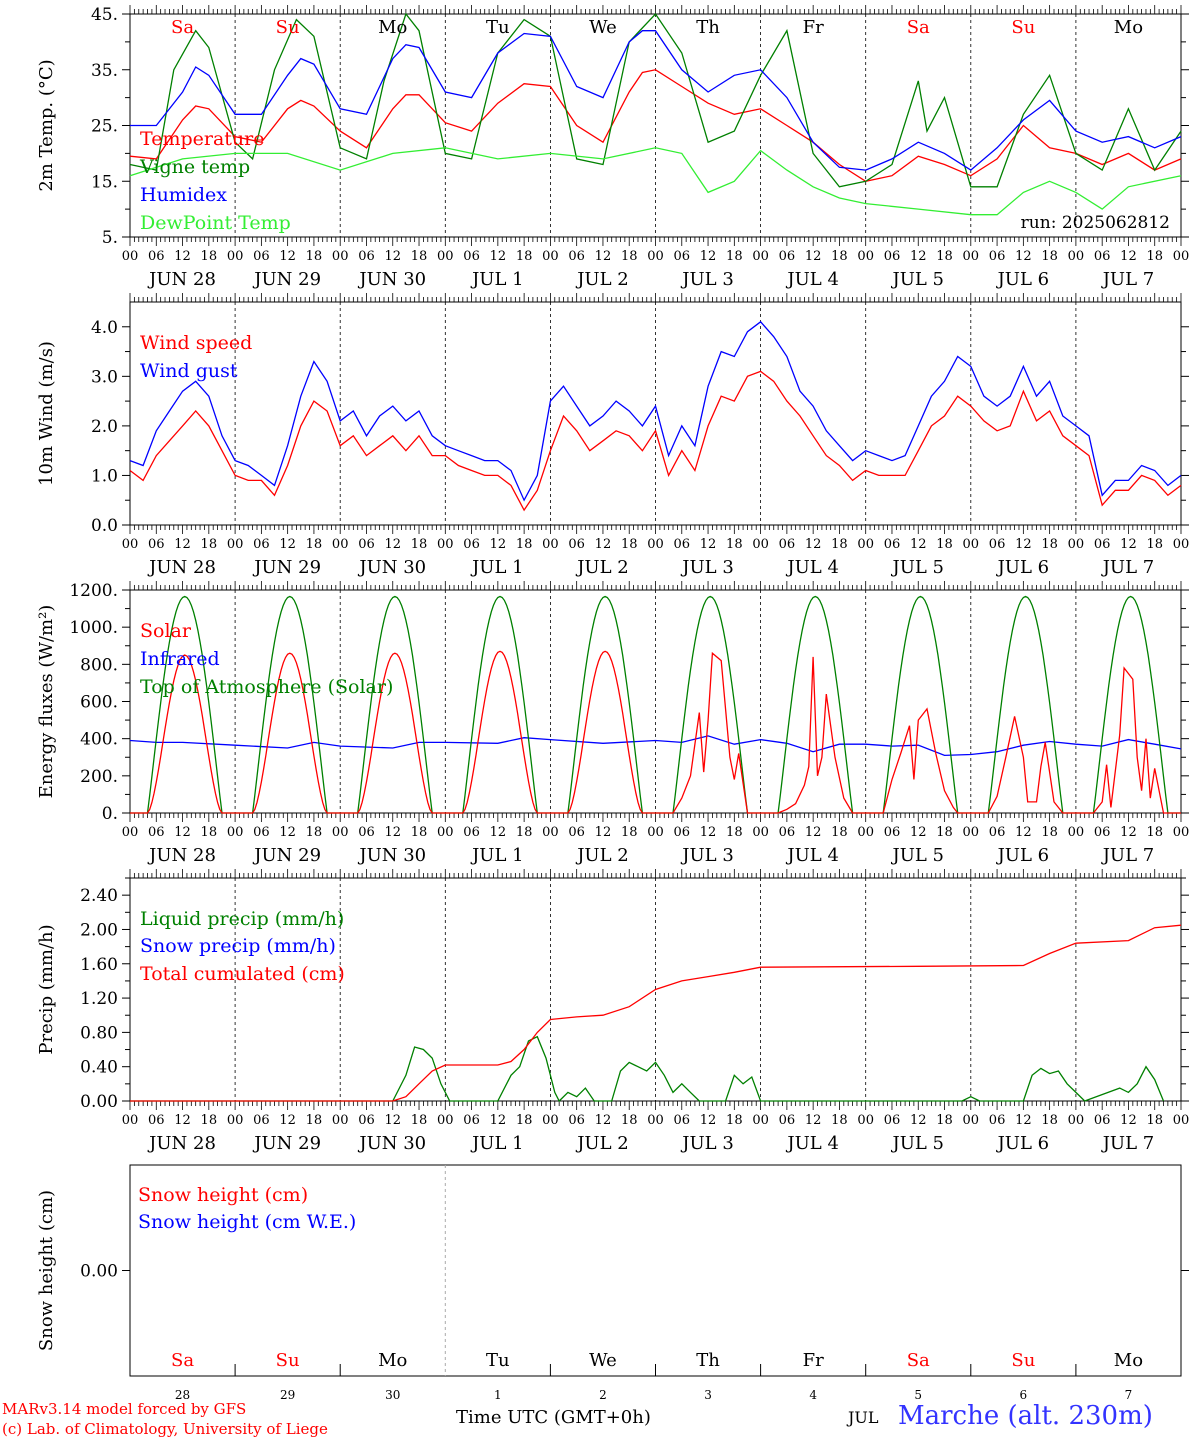 This screenshot has width=1194, height=1445. I want to click on y-tick-label: 0.00, so click(99, 1102).